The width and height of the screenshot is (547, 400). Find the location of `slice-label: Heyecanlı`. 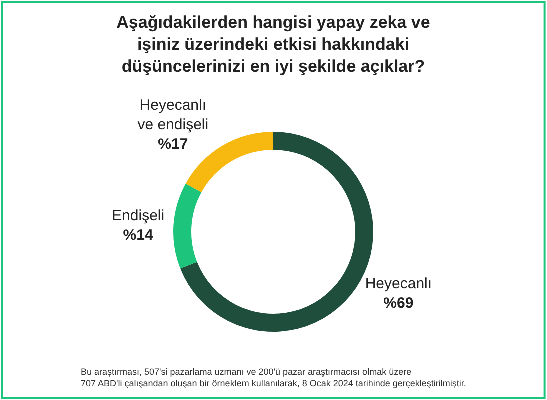

slice-label: Heyecanlı is located at coordinates (398, 284).